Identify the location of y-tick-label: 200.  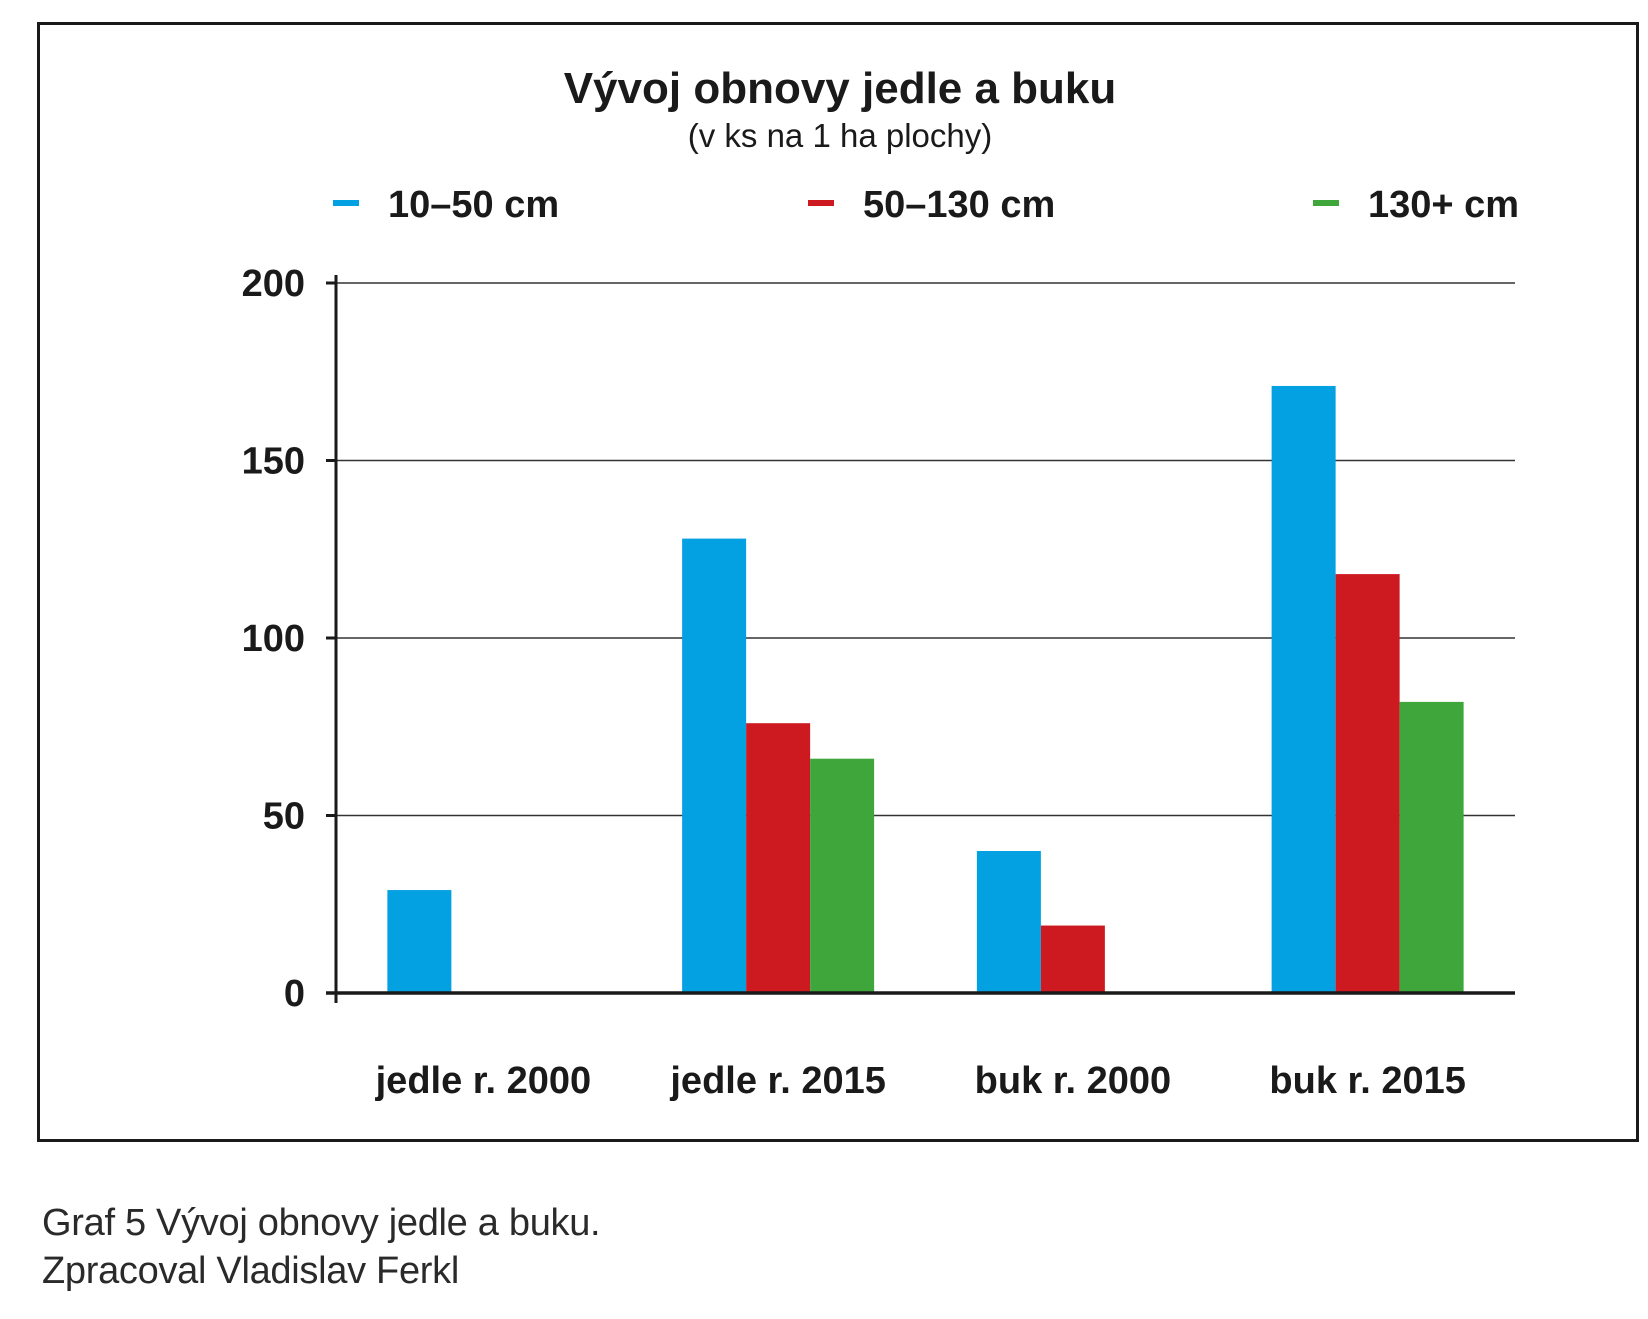
(273, 284).